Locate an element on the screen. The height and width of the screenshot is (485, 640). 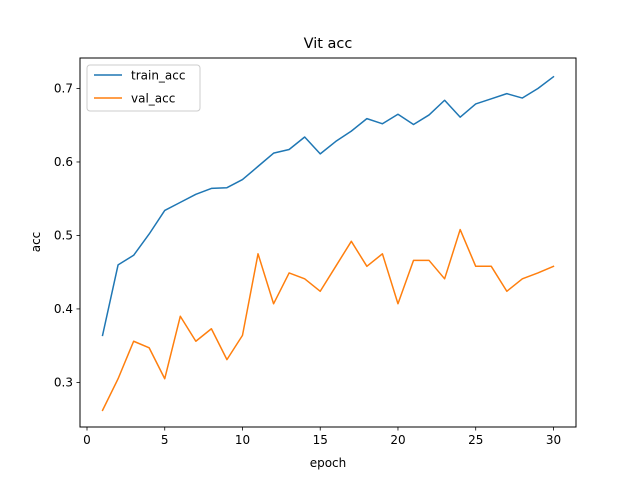
legend-label-val-acc: val_acc is located at coordinates (153, 99).